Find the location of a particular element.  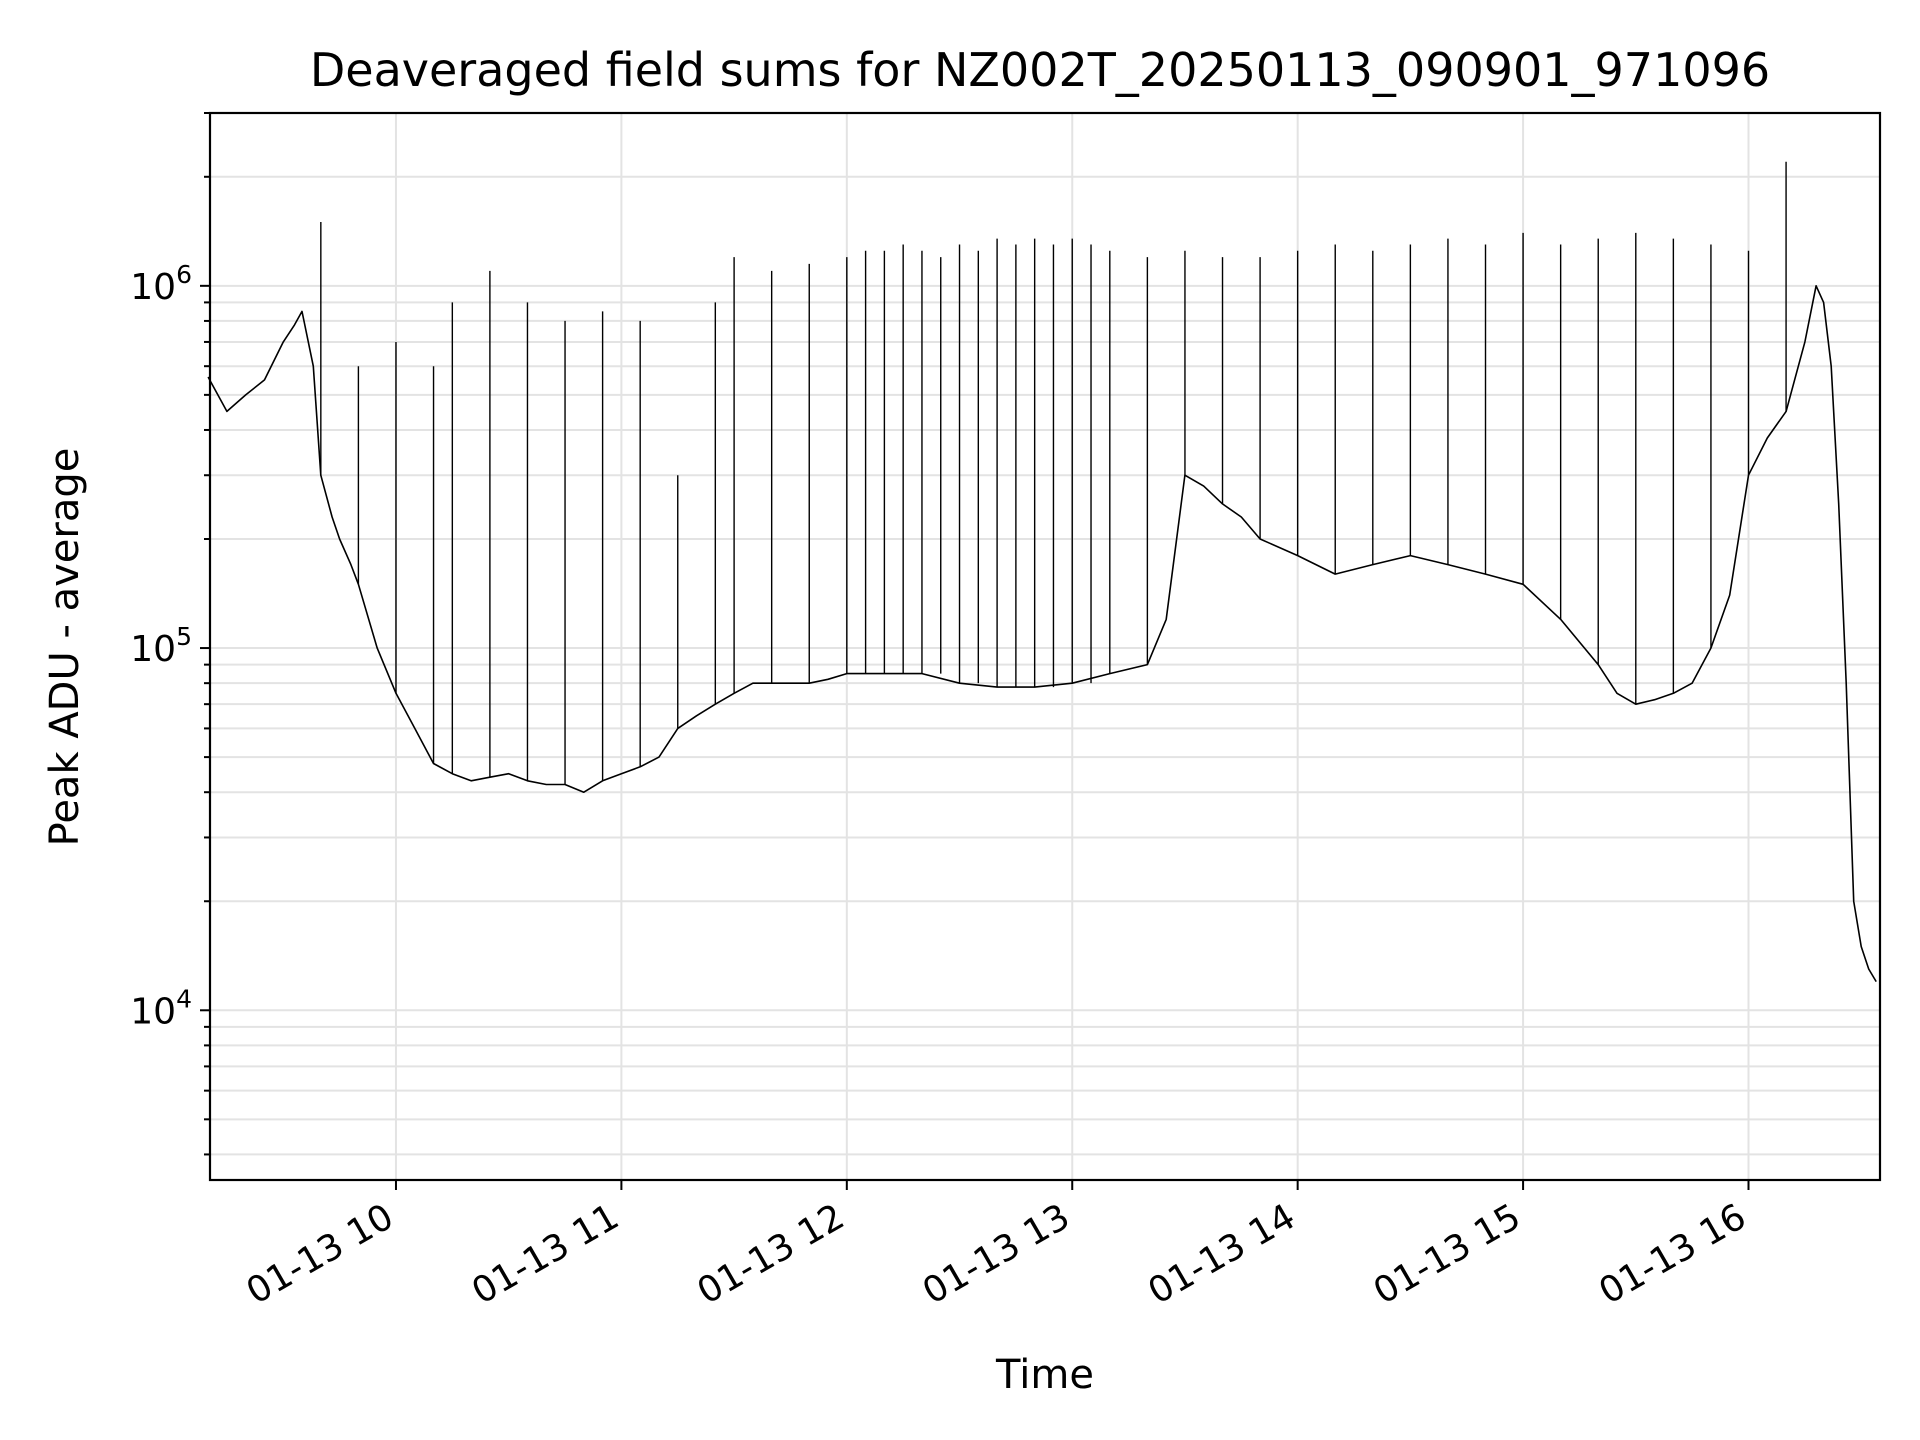

x-tick-label: 01-13 12 is located at coordinates (771, 1254).